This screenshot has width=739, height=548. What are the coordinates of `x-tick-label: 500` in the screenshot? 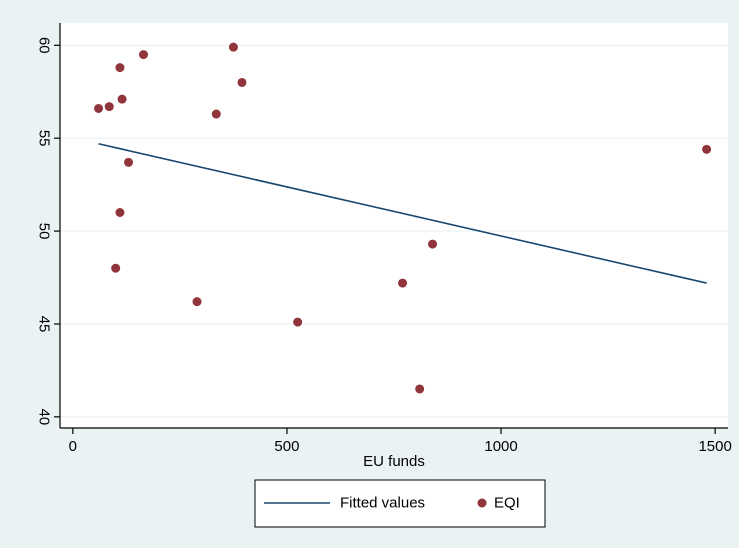 It's located at (286, 446).